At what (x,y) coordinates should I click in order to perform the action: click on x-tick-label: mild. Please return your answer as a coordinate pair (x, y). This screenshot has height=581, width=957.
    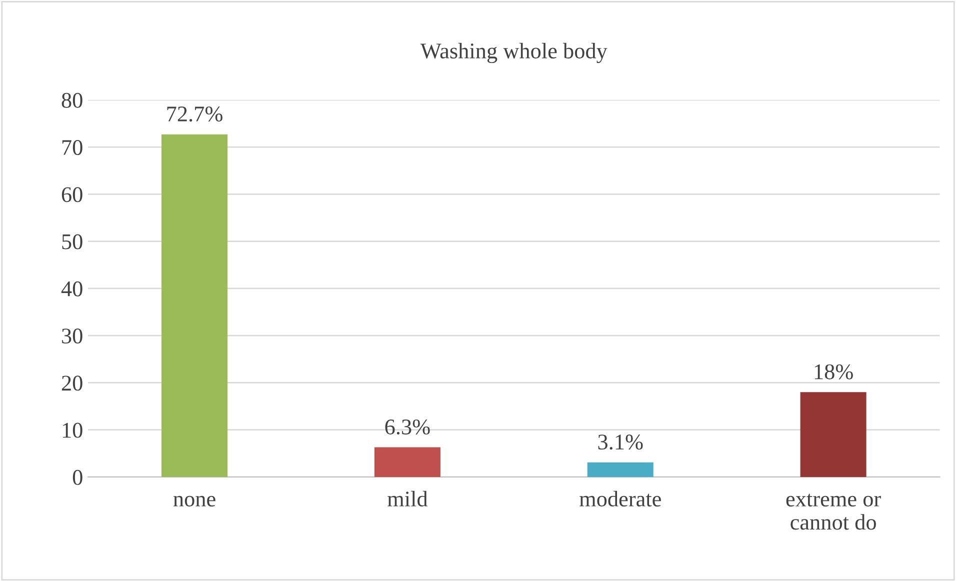
    Looking at the image, I should click on (408, 498).